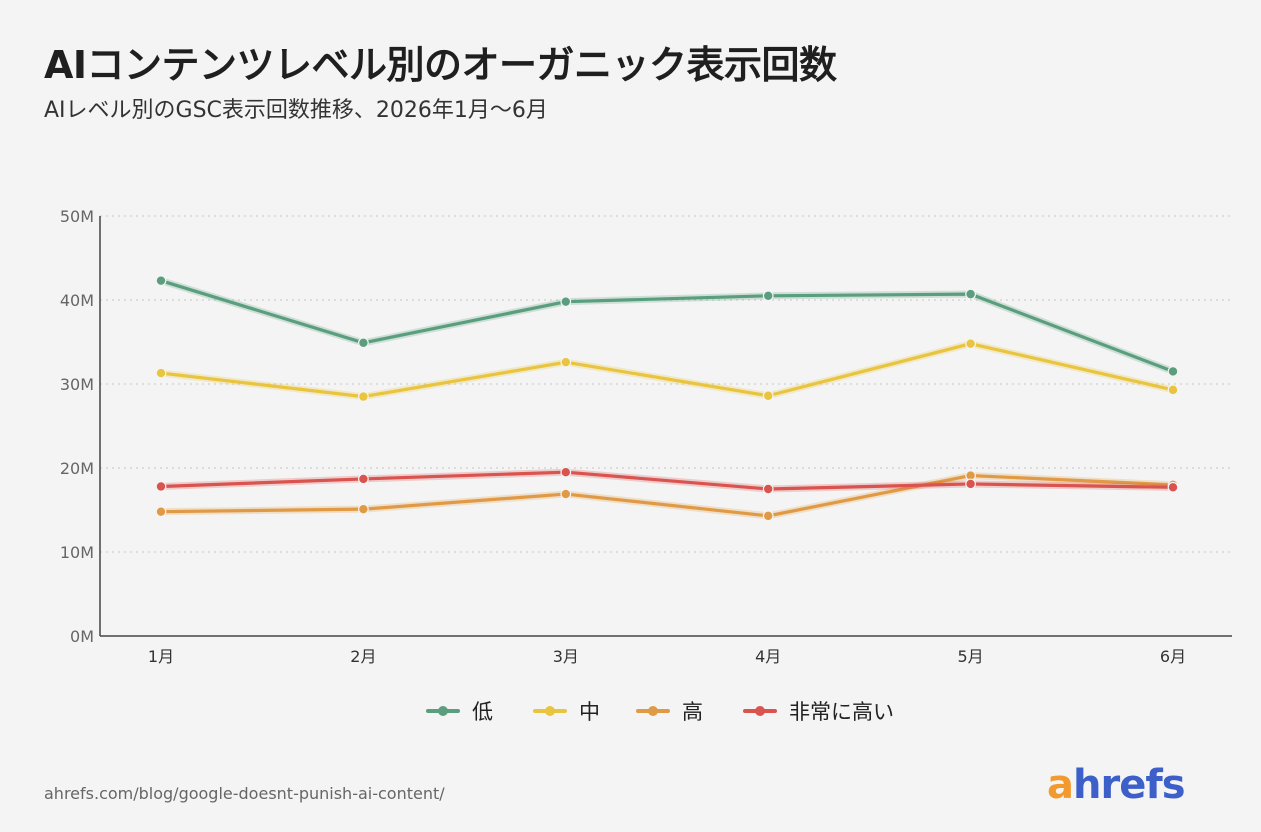 This screenshot has width=1261, height=832. I want to click on x-tick-label: 2月, so click(363, 656).